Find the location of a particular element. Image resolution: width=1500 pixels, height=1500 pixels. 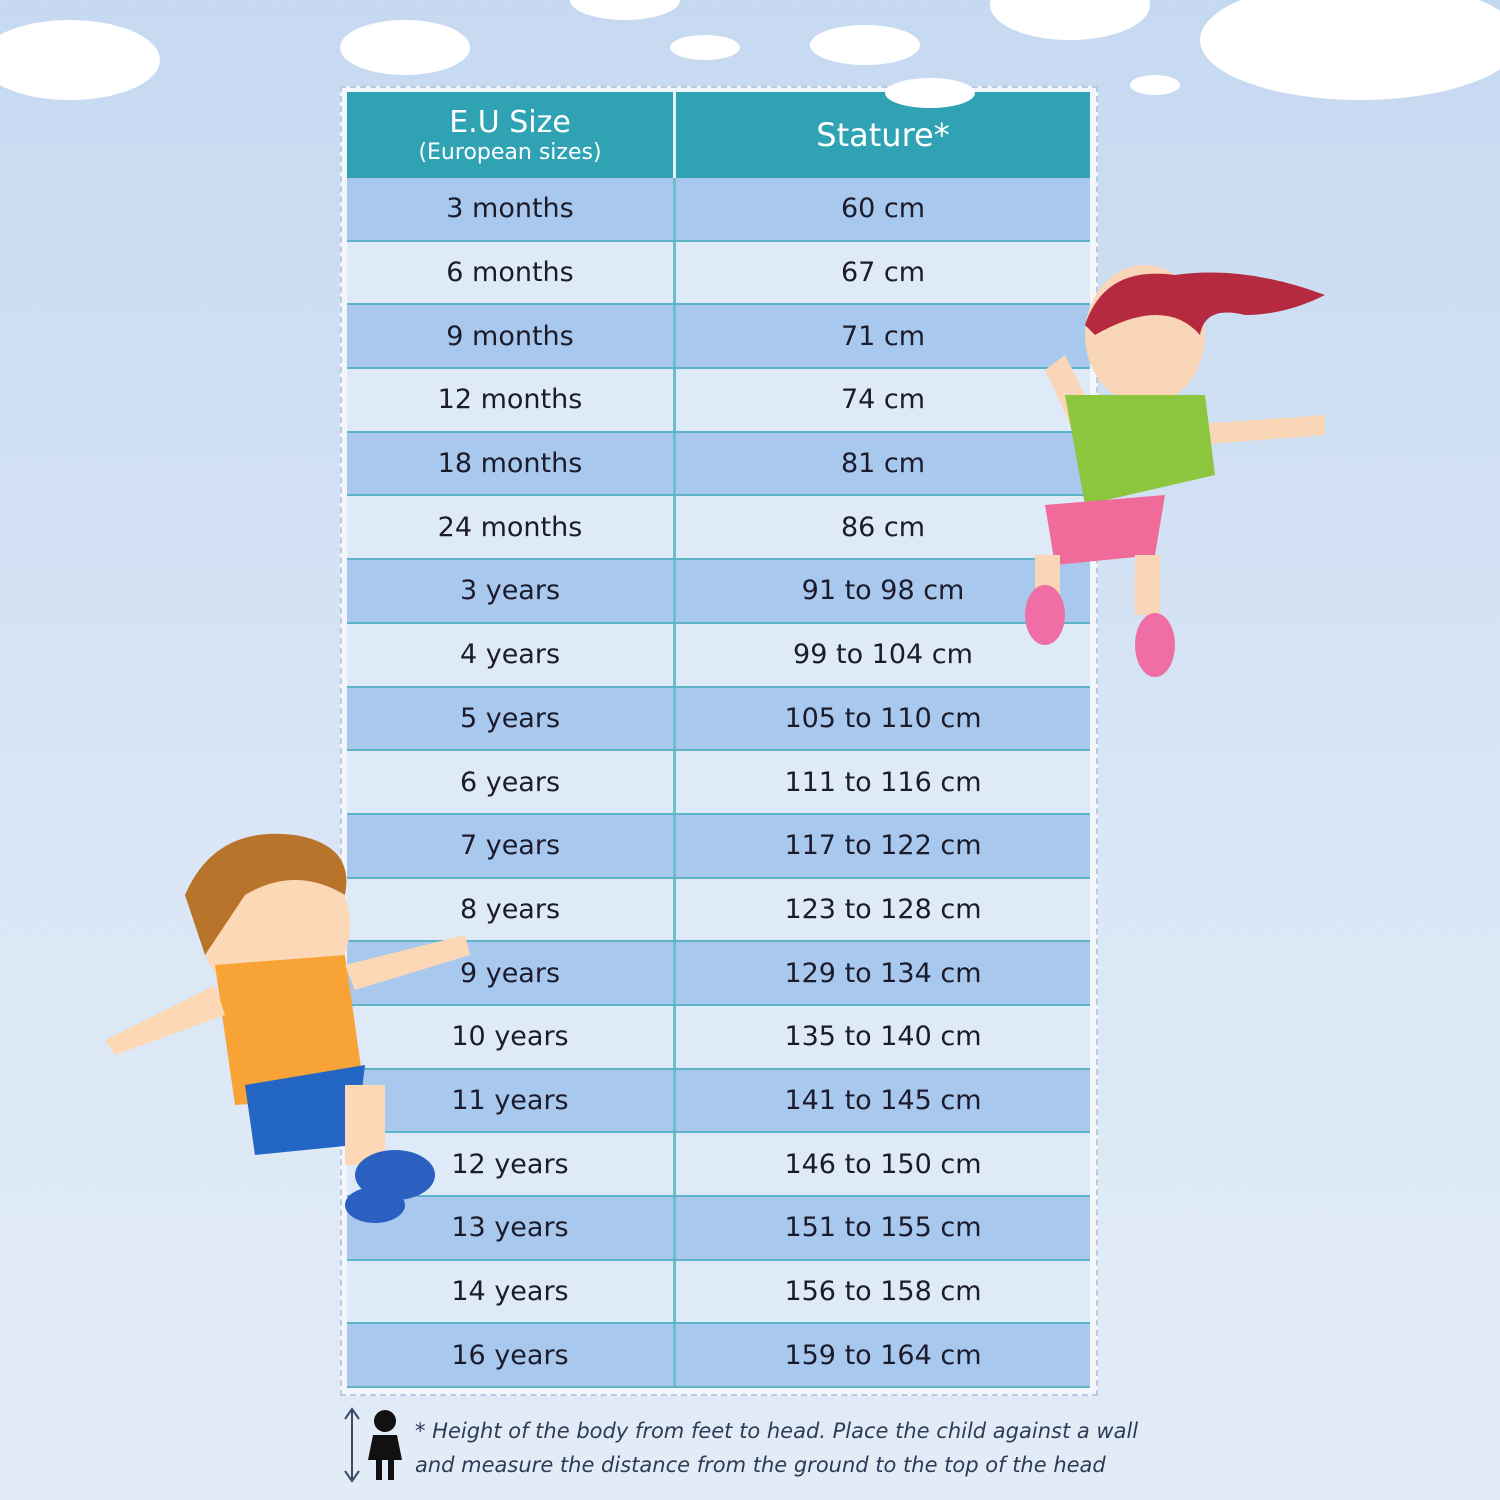

size-cell: 3 months is located at coordinates (511, 209).